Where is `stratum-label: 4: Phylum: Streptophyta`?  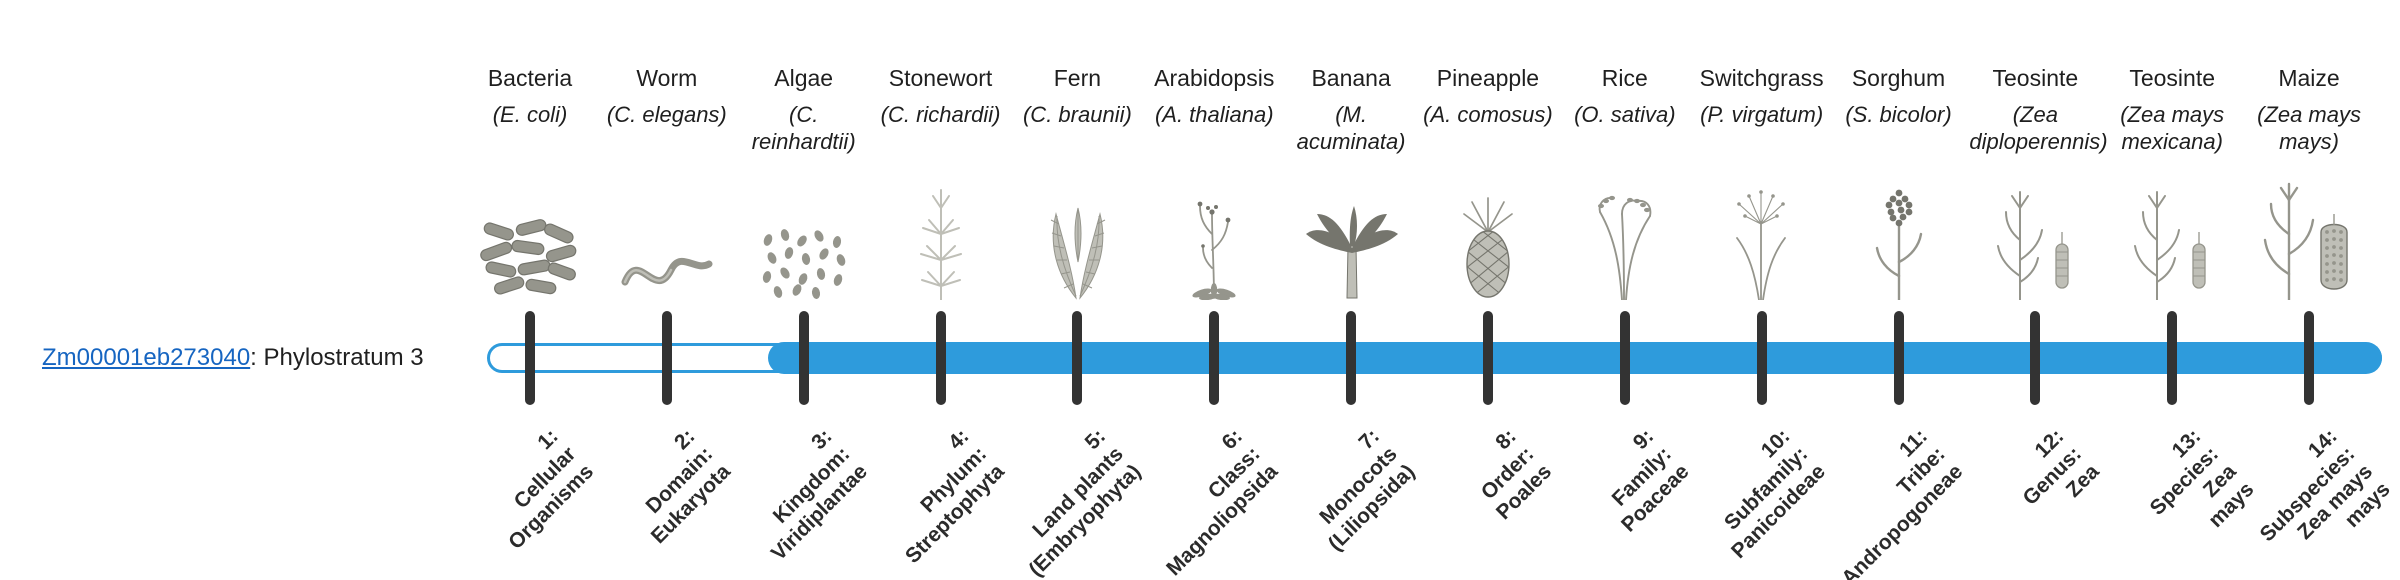 stratum-label: 4: Phylum: Streptophyta is located at coordinates (937, 496).